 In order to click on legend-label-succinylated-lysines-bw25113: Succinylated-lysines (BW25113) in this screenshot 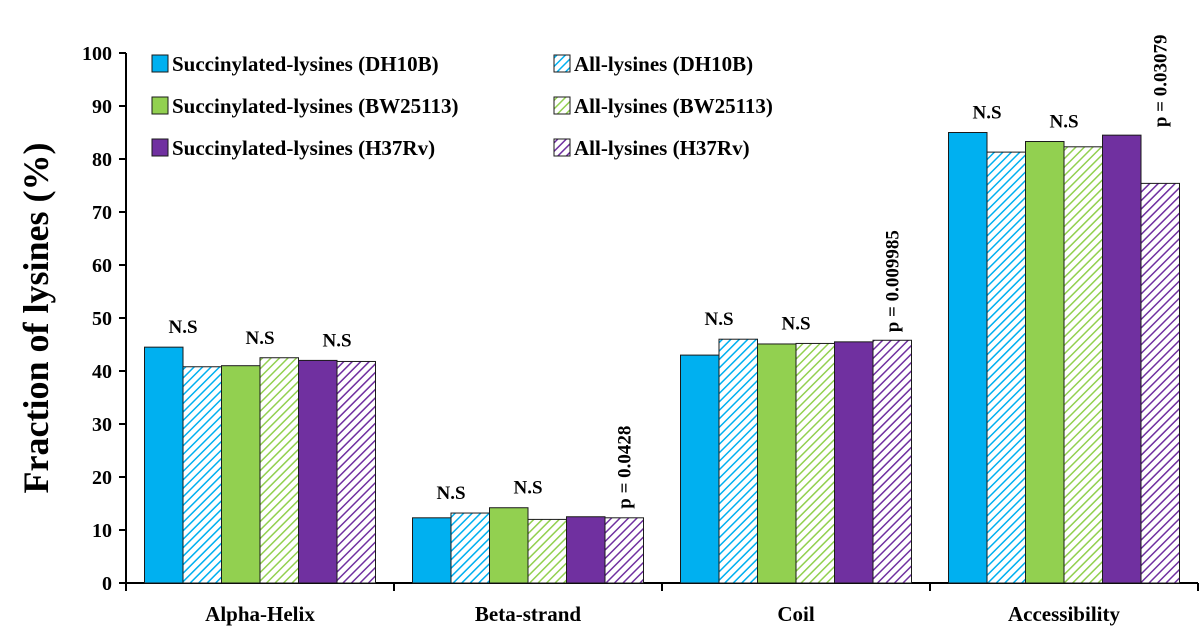, I will do `click(315, 106)`.